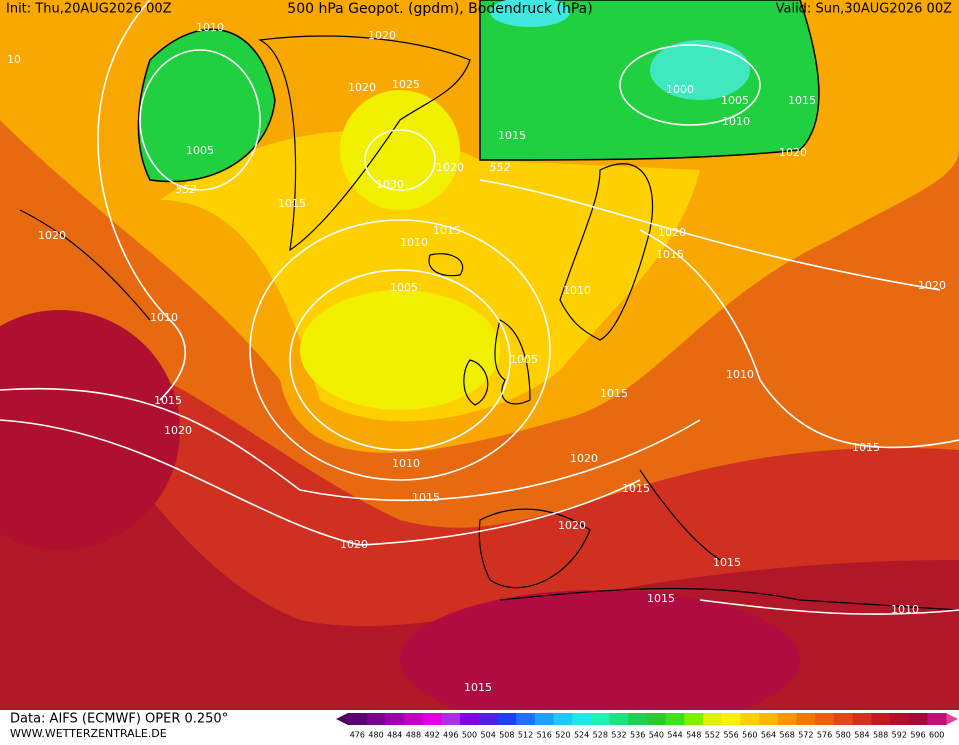  Describe the element at coordinates (450, 735) in the screenshot. I see `scale-label: 496` at that location.